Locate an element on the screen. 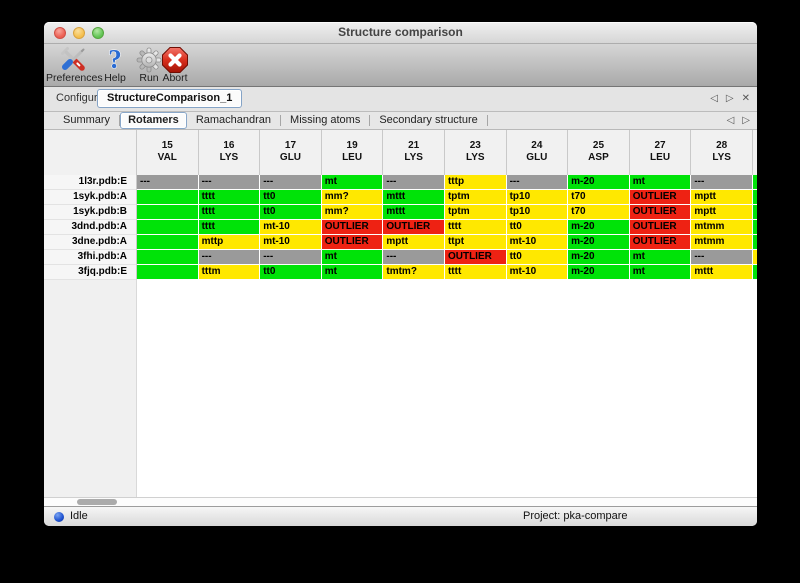  row-label: 3fhi.pdb:A is located at coordinates (90, 257).